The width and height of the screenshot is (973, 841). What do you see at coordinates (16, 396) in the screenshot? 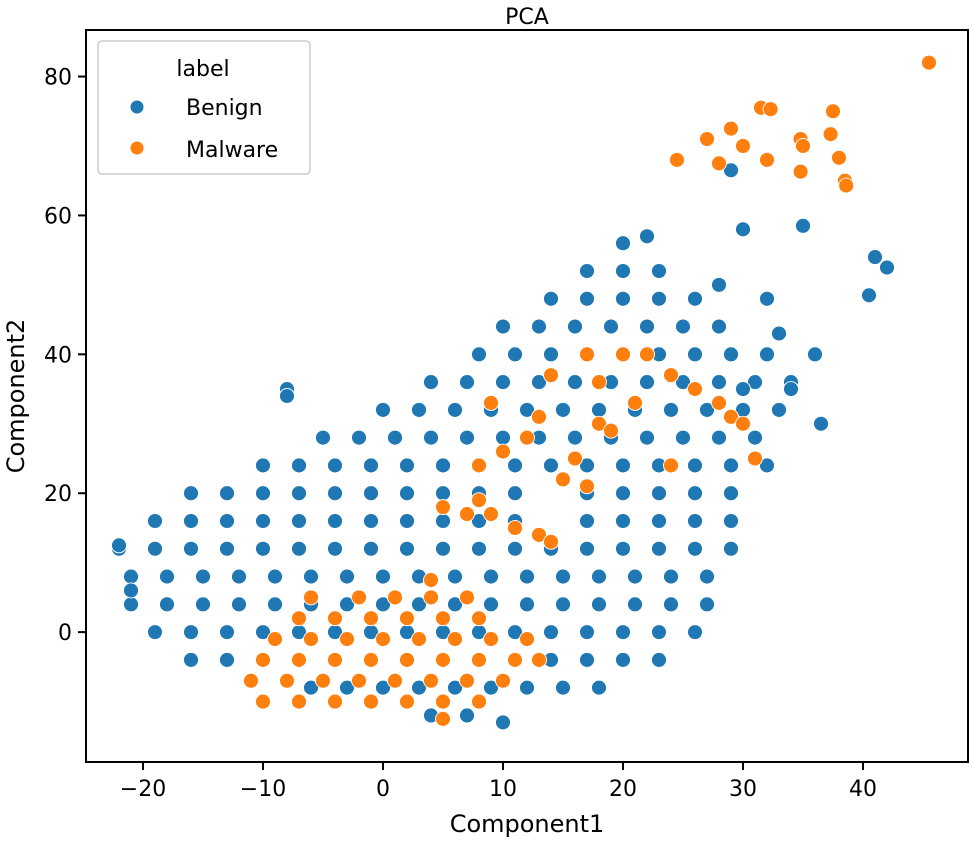
I see `y-axis-label: Component2` at bounding box center [16, 396].